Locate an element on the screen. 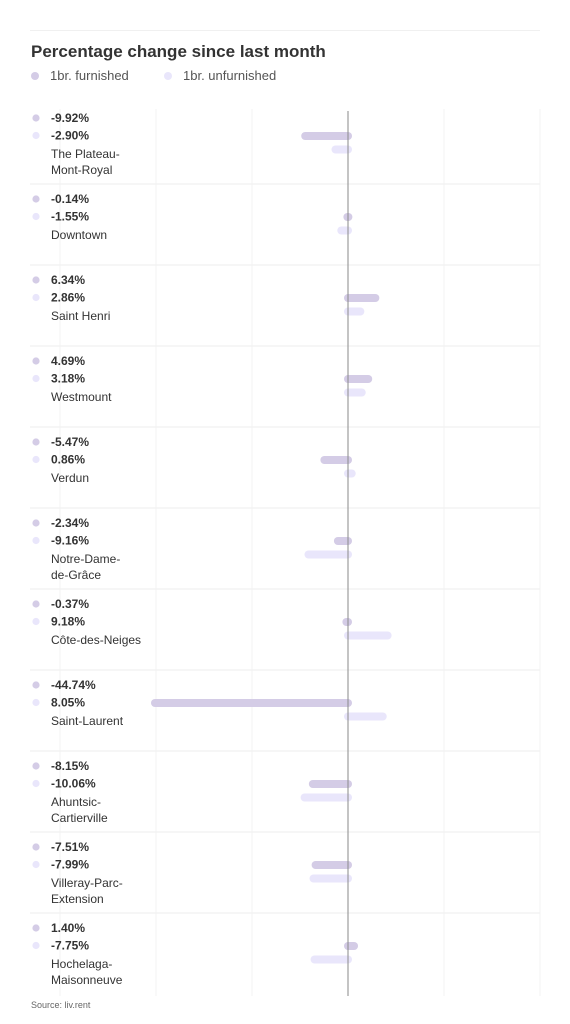  legend-unfurnished-label: 1br. unfurnished is located at coordinates (230, 75).